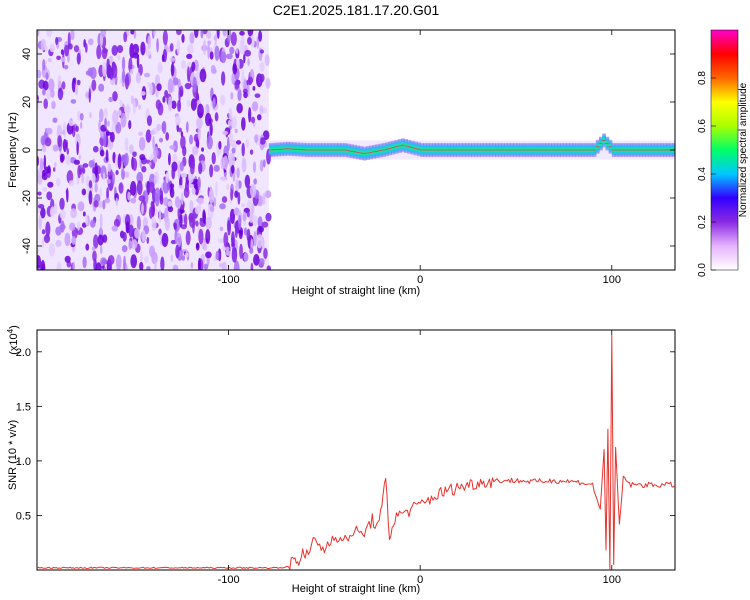 The width and height of the screenshot is (750, 600). Describe the element at coordinates (702, 126) in the screenshot. I see `colorbar-tick-label: 0.6` at that location.